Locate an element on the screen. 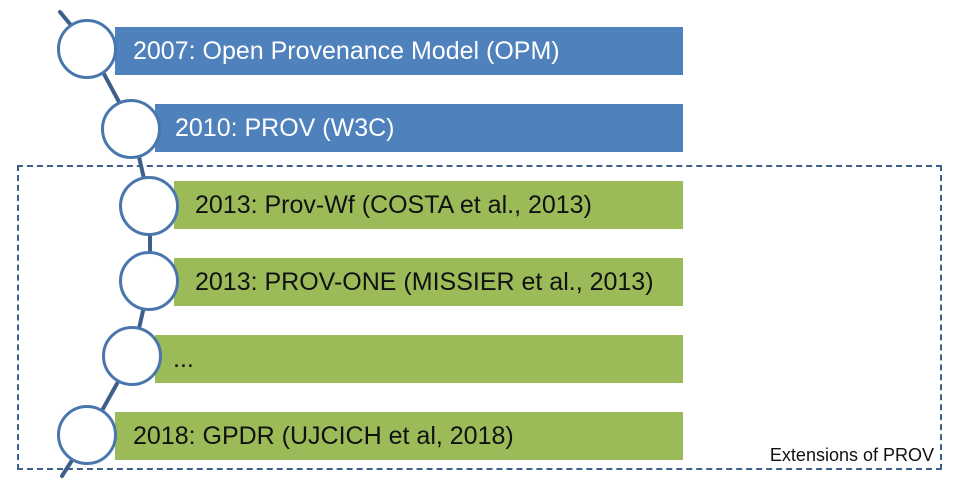 This screenshot has width=968, height=488. timeline-item-label: 2010: PROV (W3C) is located at coordinates (285, 127).